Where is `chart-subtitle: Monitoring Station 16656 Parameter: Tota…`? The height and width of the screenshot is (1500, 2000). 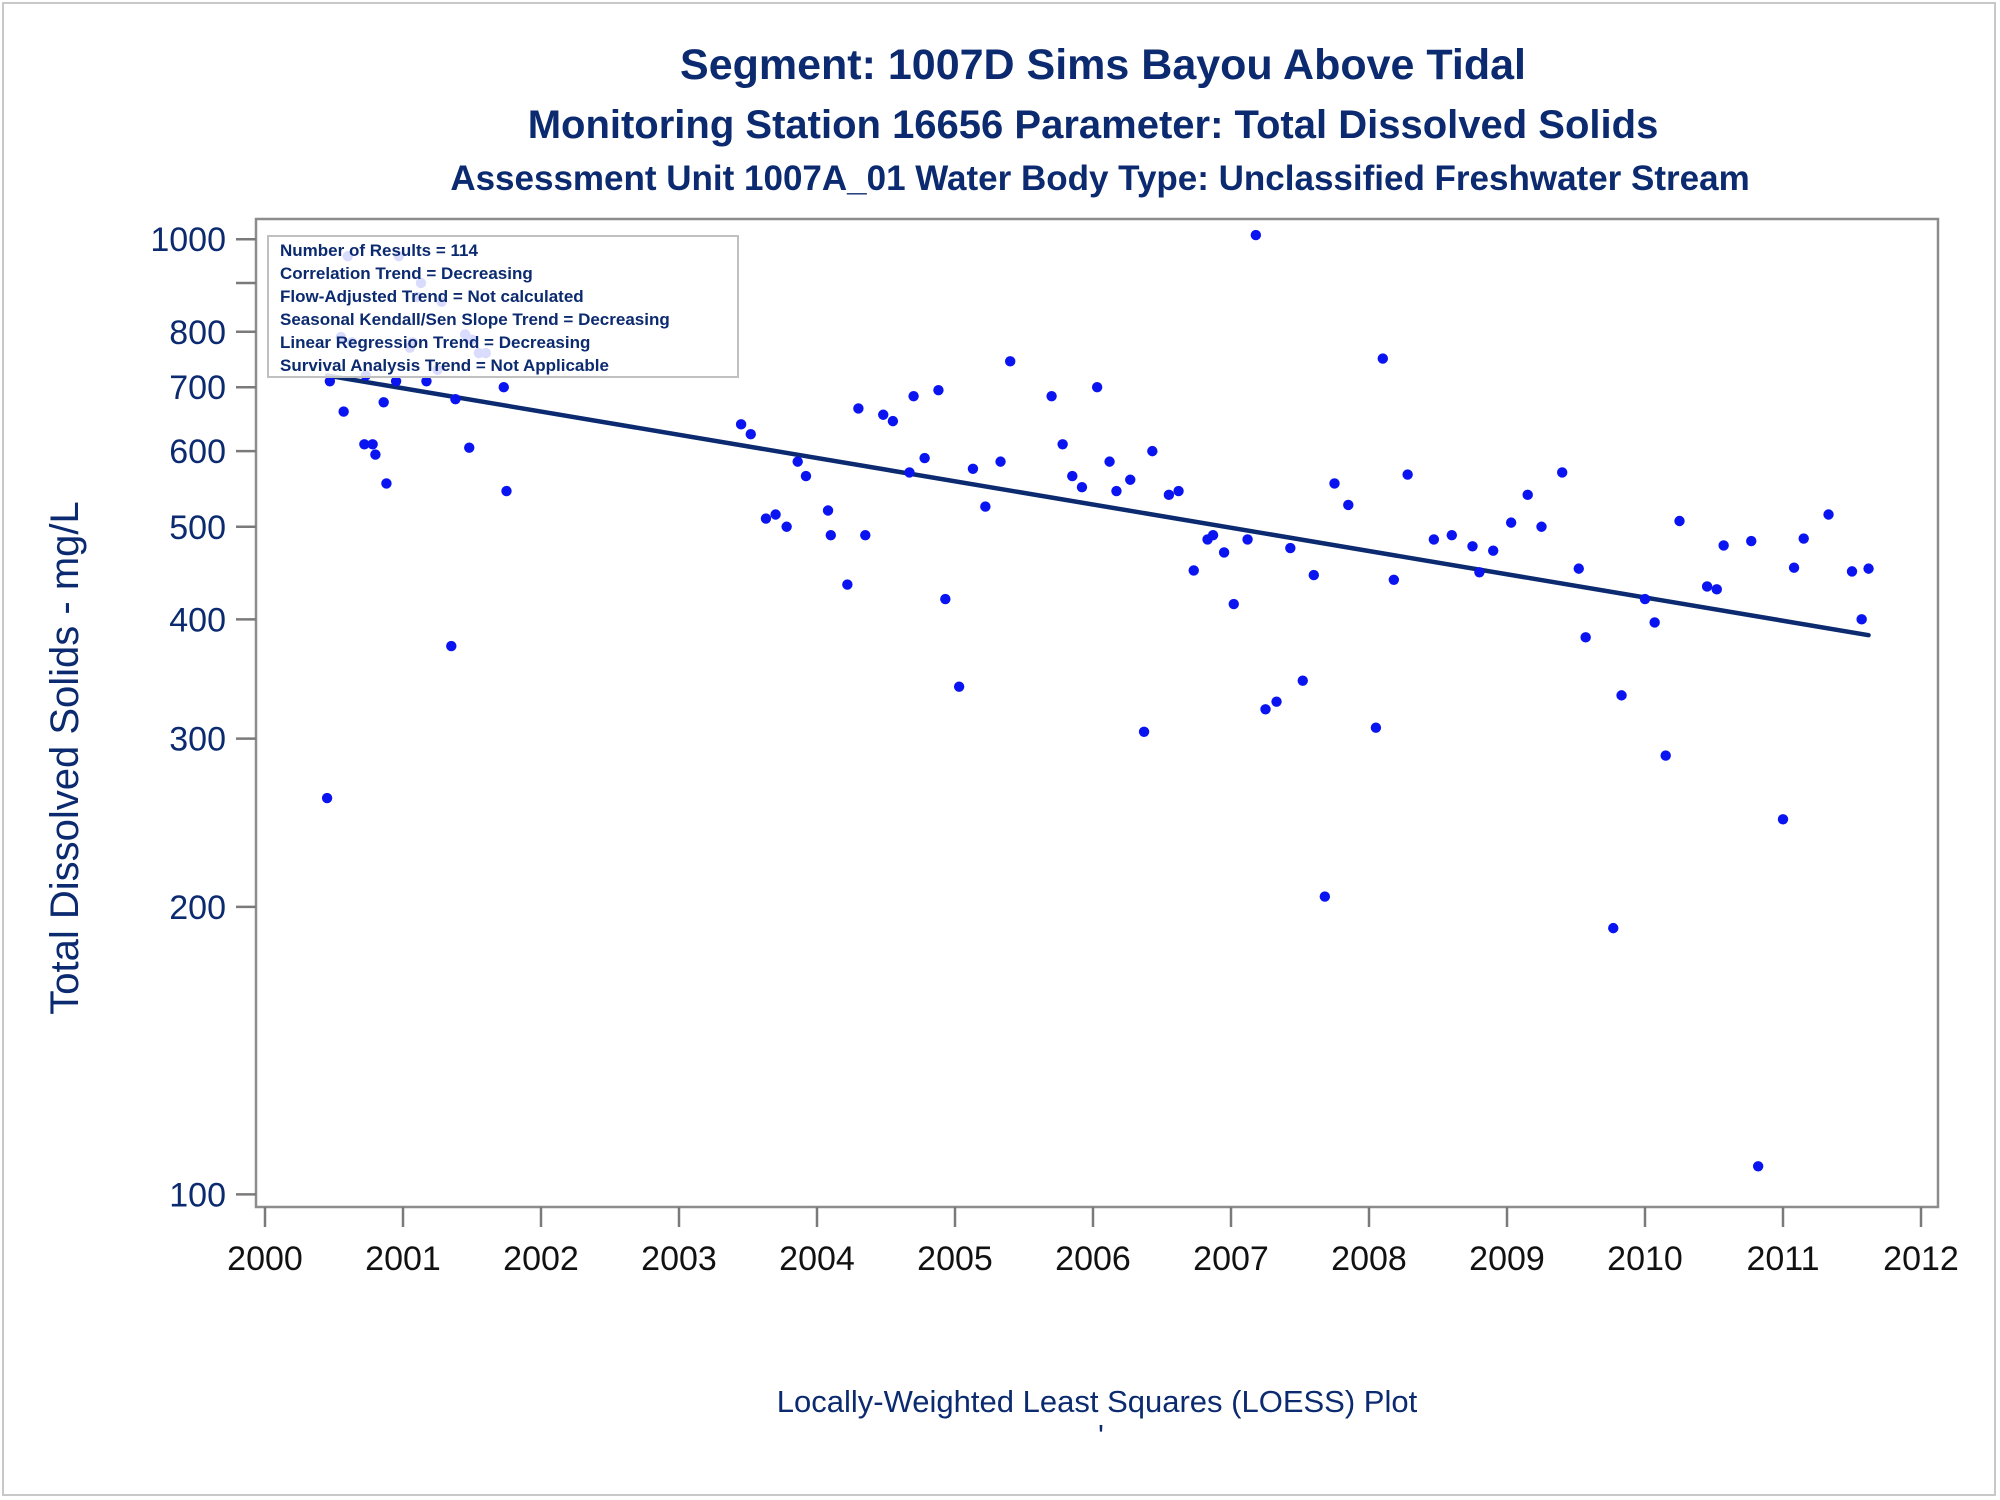 chart-subtitle: Monitoring Station 16656 Parameter: Tota… is located at coordinates (1093, 125).